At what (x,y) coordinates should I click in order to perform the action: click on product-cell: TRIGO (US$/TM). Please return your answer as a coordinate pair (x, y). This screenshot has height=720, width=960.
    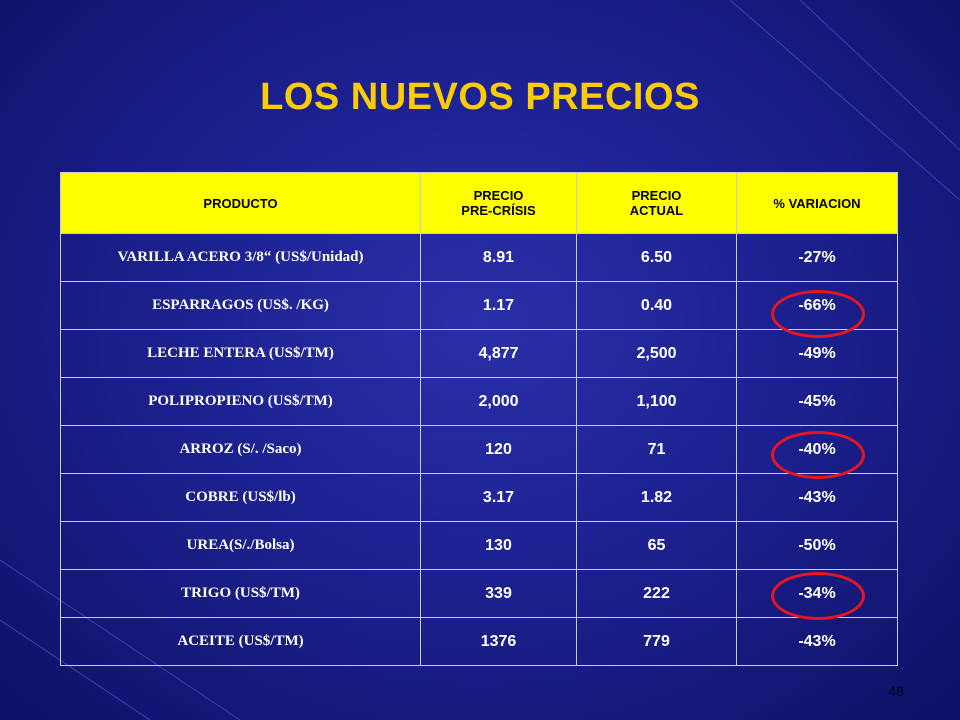
    Looking at the image, I should click on (240, 593).